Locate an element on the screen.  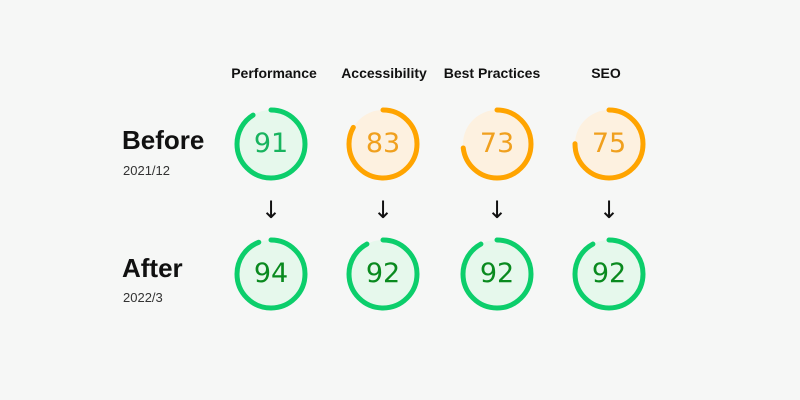
gauge-before-seo: 75 is located at coordinates (609, 144).